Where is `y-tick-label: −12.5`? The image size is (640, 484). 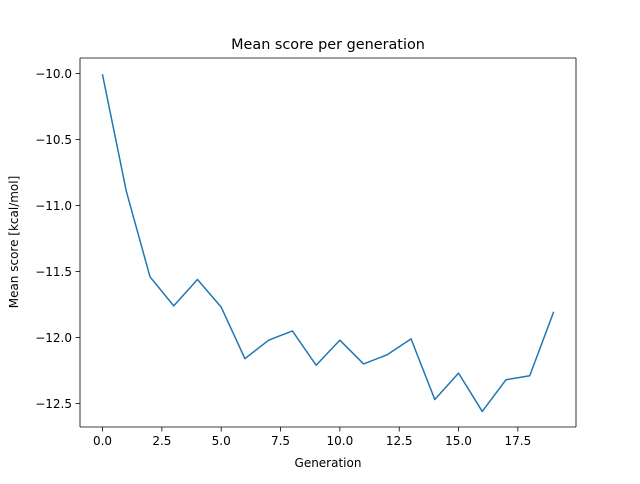
y-tick-label: −12.5 is located at coordinates (53, 404).